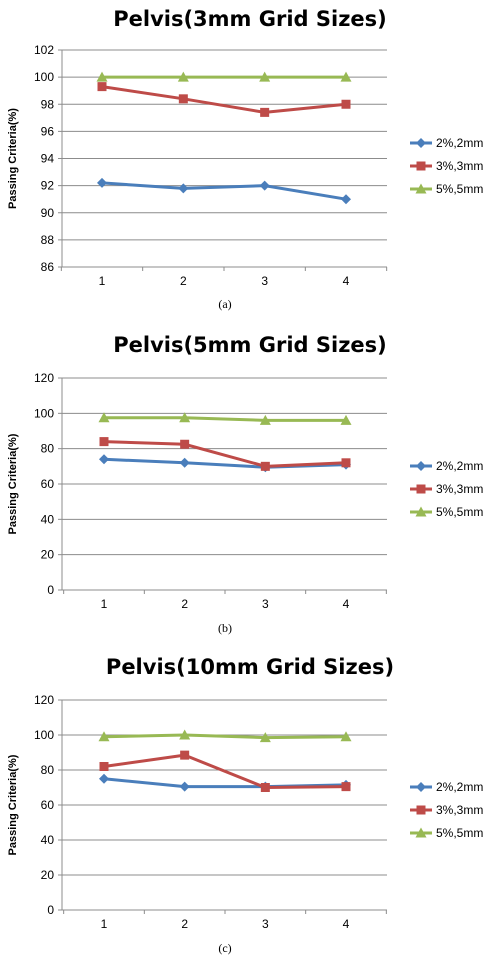  What do you see at coordinates (48, 104) in the screenshot?
I see `y-tick-label: 98` at bounding box center [48, 104].